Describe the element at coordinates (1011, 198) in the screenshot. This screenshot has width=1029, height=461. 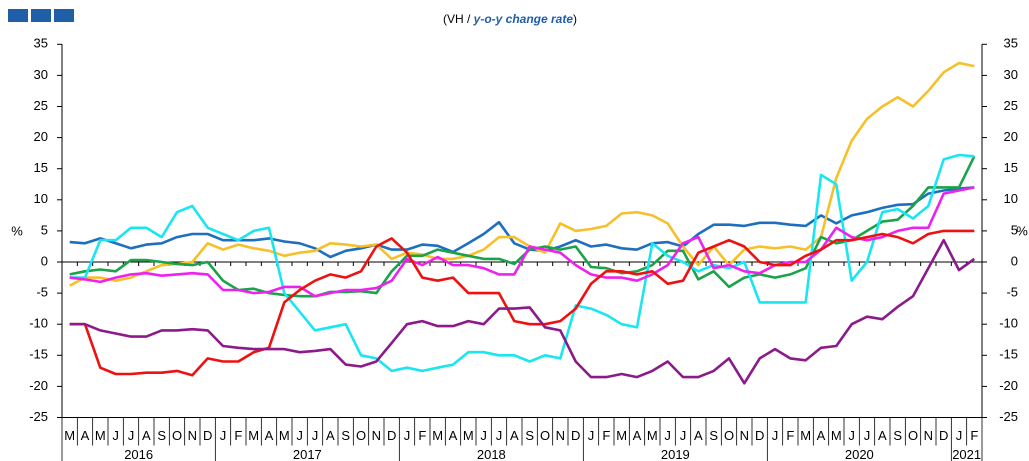
I see `y2-tick-label: 10` at that location.